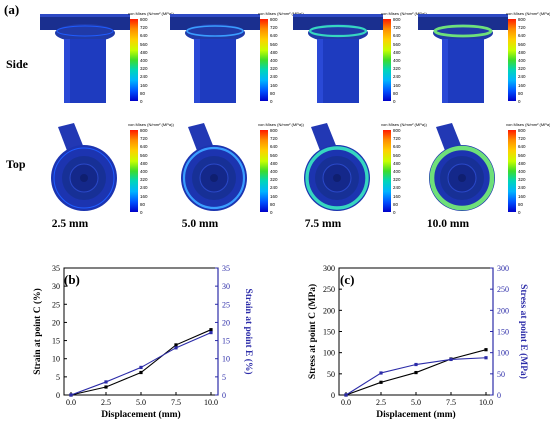 This screenshot has height=426, width=550. I want to click on left-y-tick-label: 10, so click(56, 359).